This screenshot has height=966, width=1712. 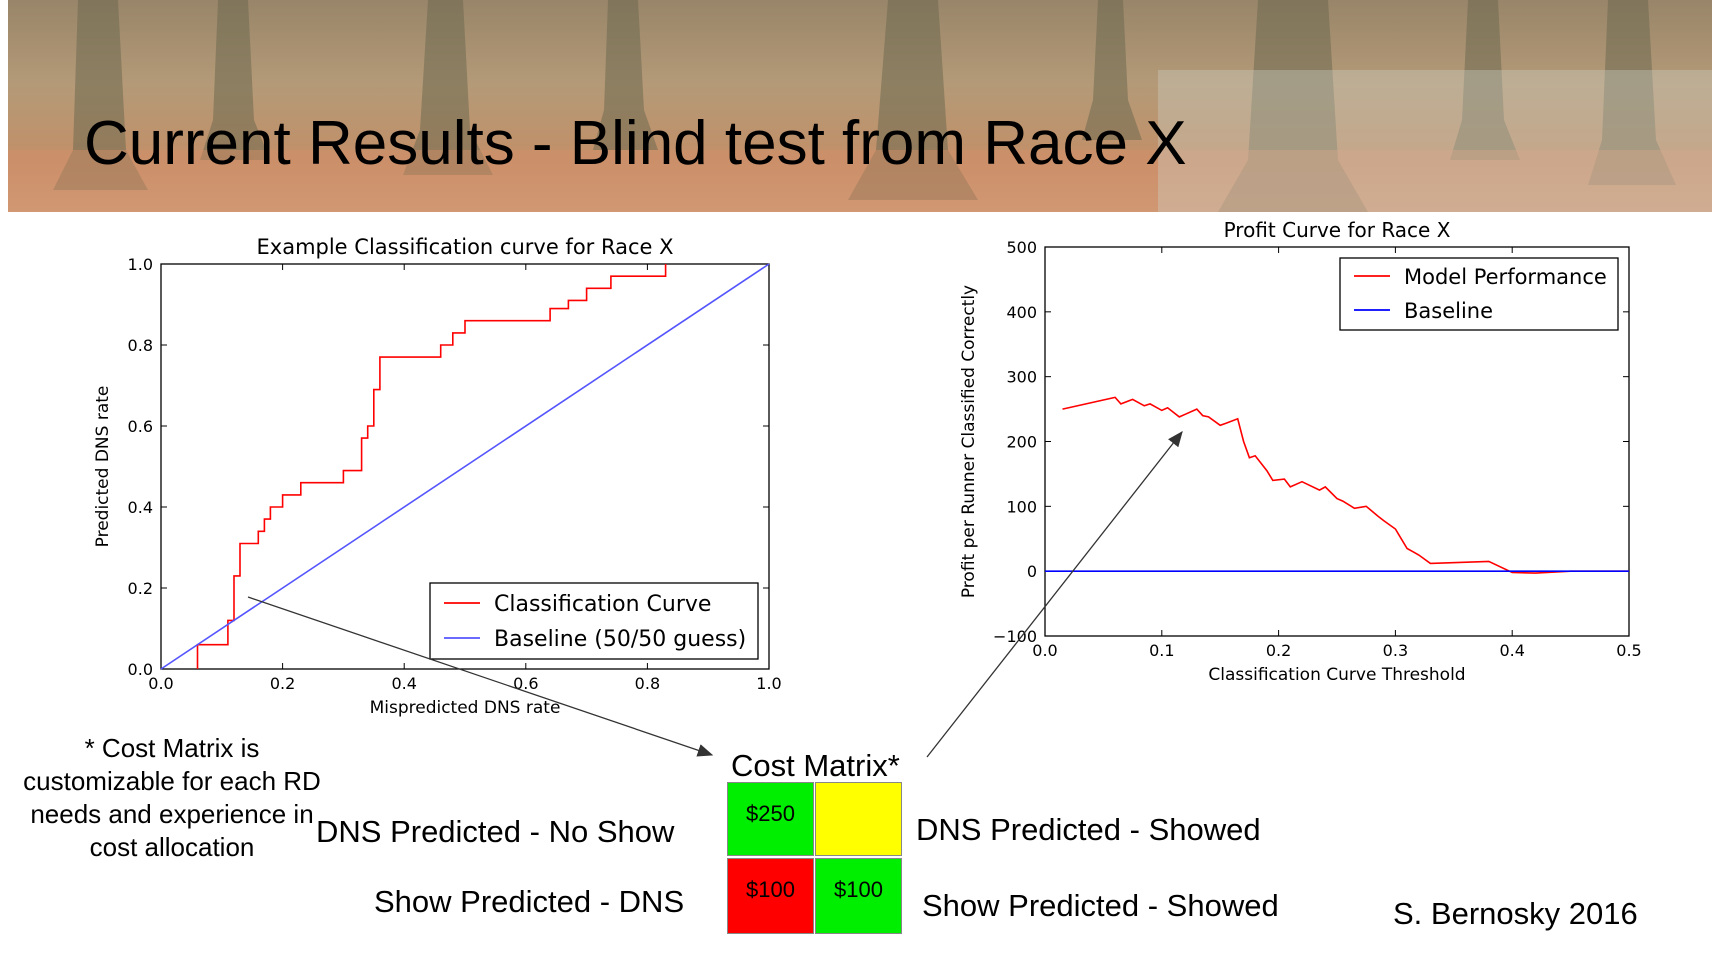 I want to click on cost-cell-dns-showed, so click(x=858, y=819).